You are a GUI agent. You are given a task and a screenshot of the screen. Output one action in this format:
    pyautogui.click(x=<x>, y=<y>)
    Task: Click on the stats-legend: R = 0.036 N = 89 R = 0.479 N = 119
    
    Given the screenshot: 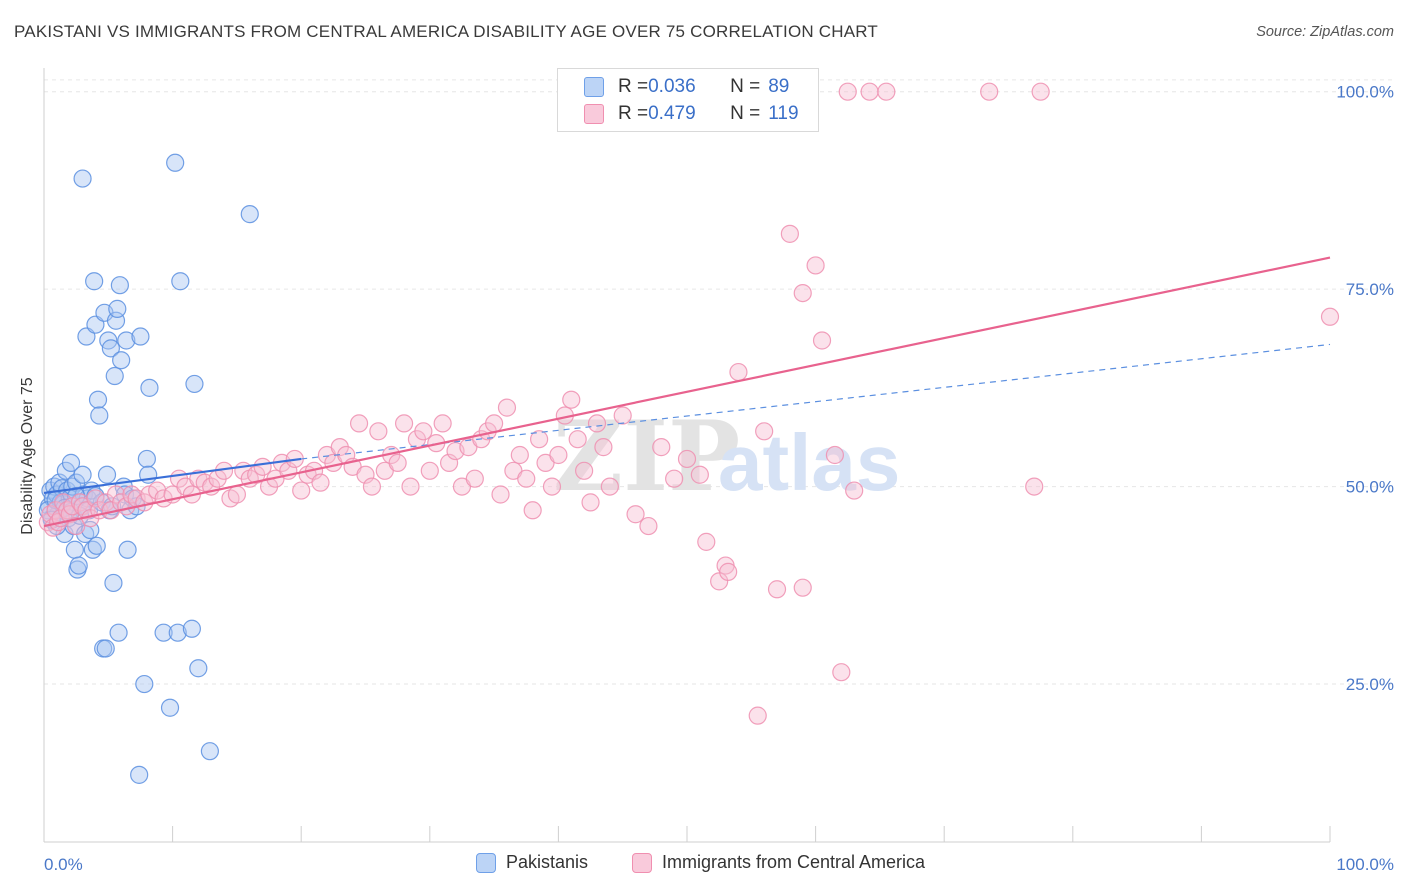 What is the action you would take?
    pyautogui.click(x=688, y=100)
    